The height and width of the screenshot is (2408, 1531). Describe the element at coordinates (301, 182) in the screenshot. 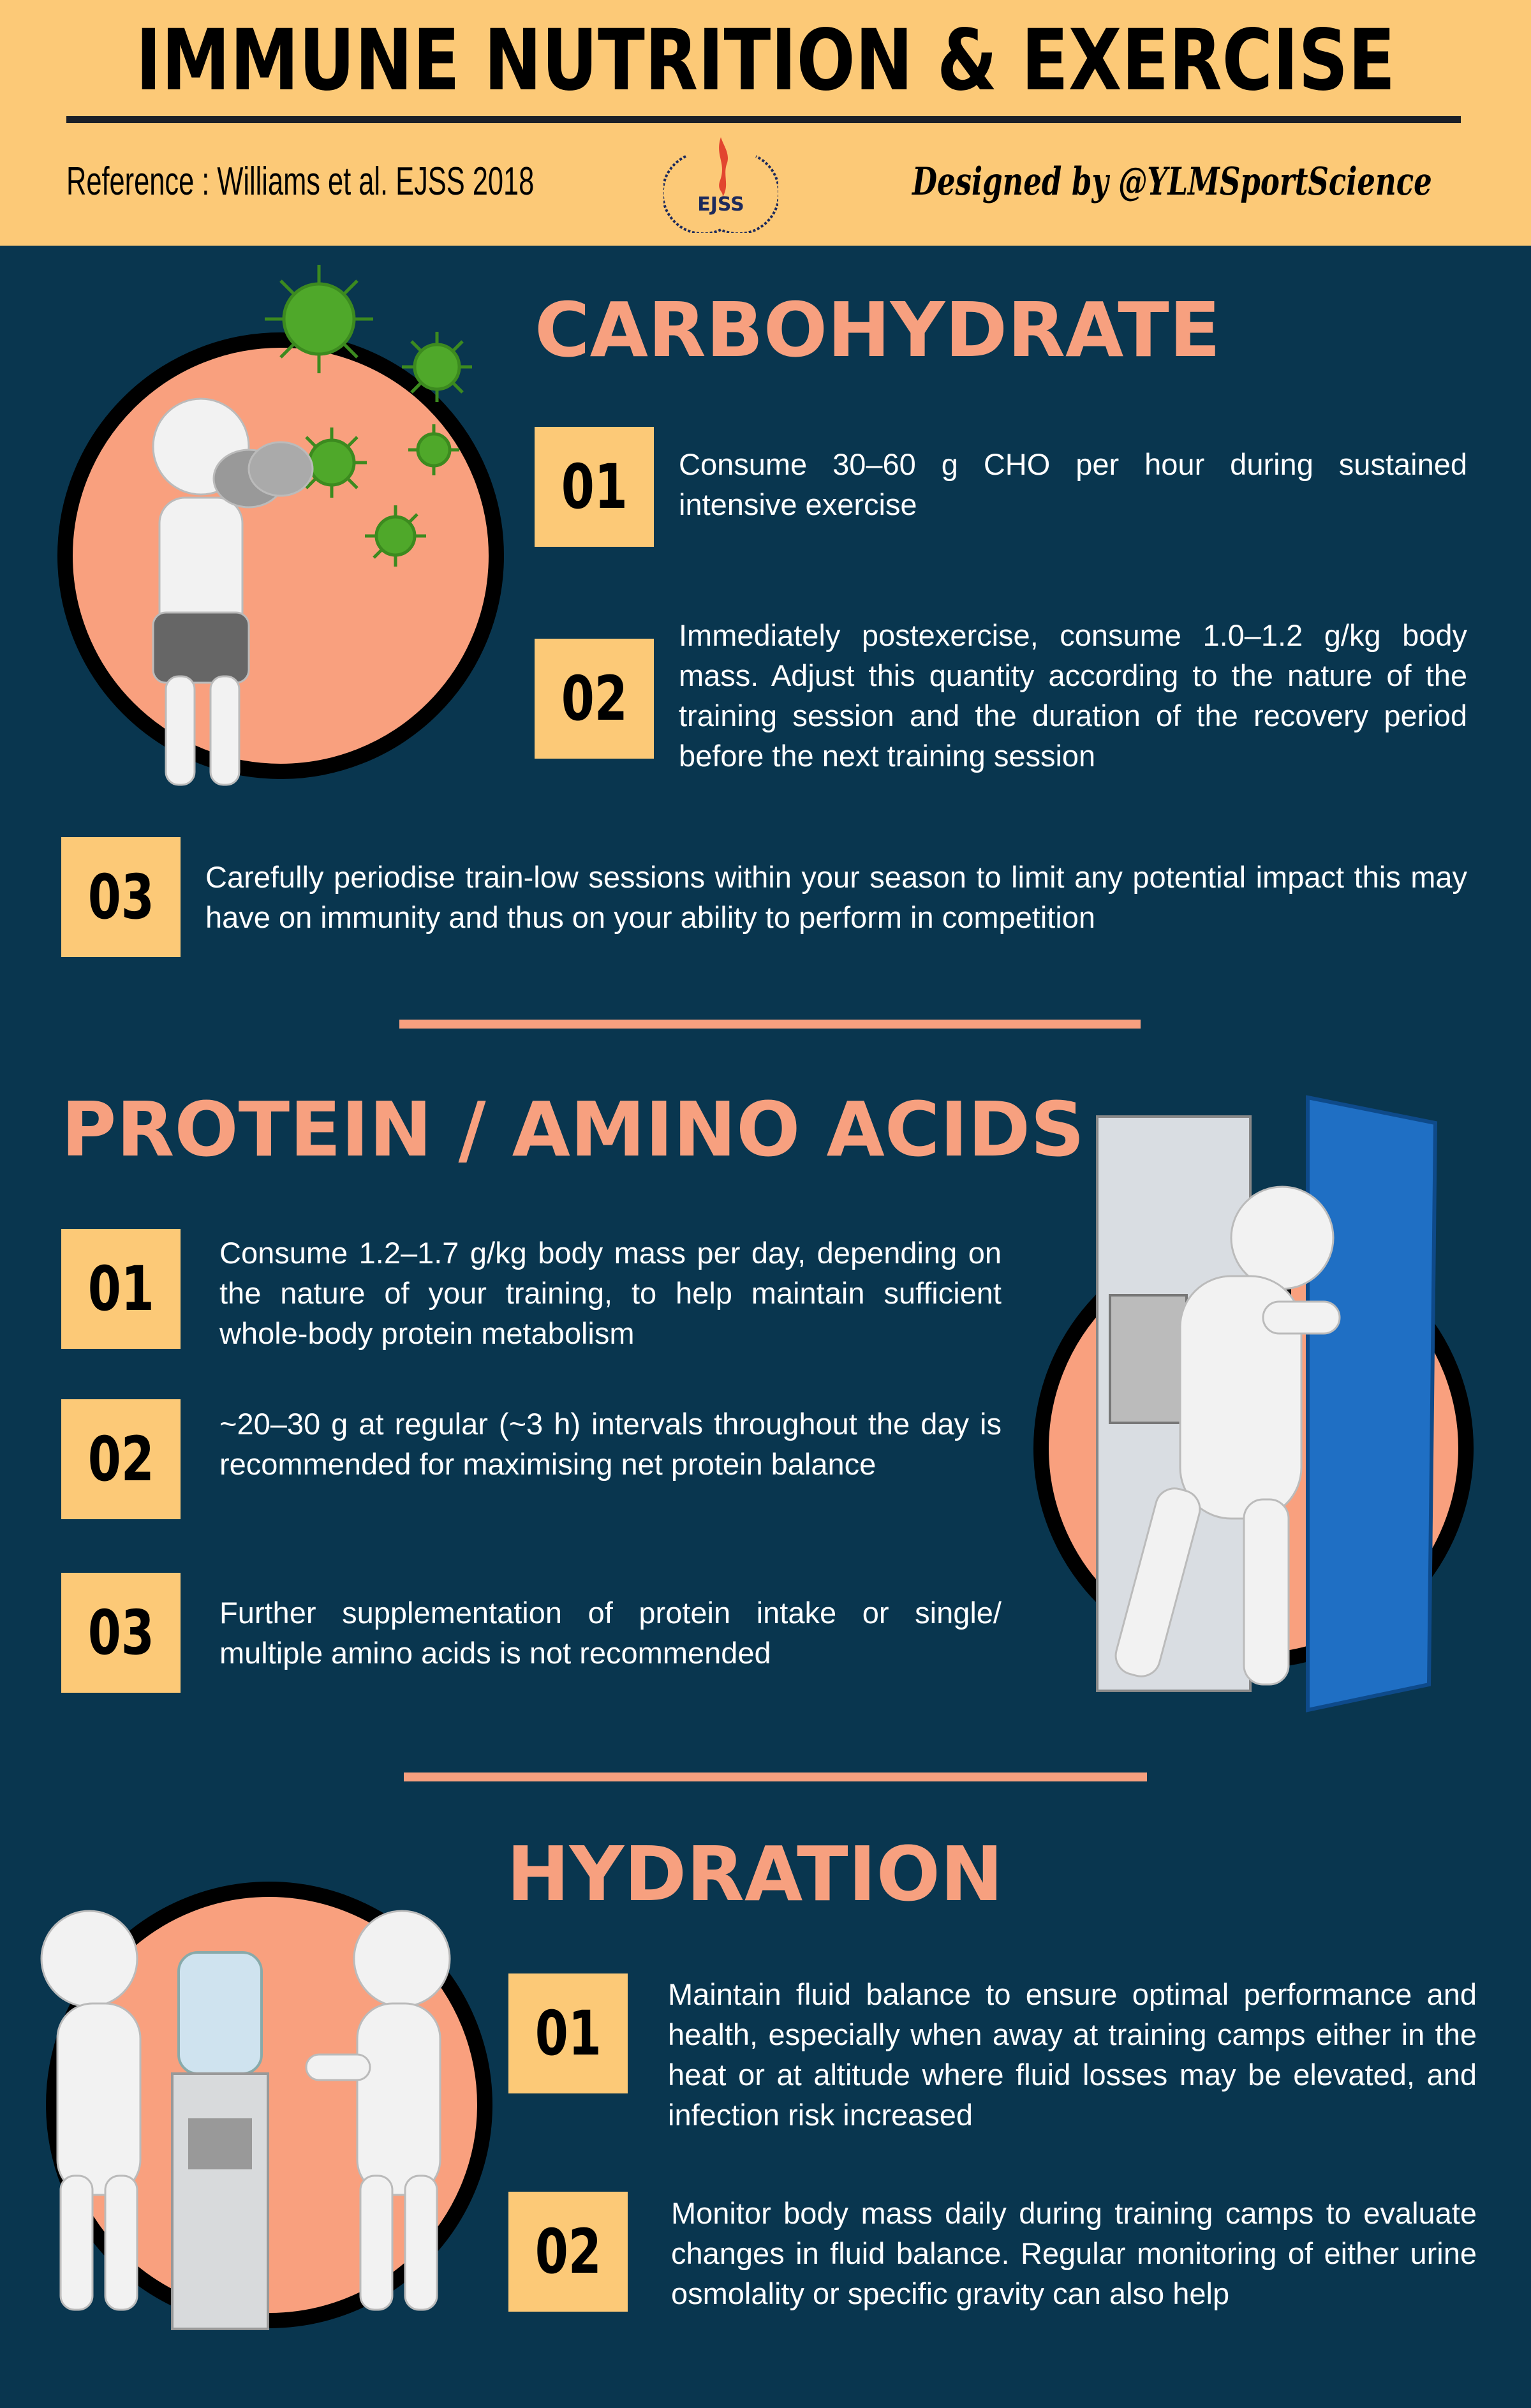

I see `reference-text: Reference : Williams et al. EJSS 2018` at that location.